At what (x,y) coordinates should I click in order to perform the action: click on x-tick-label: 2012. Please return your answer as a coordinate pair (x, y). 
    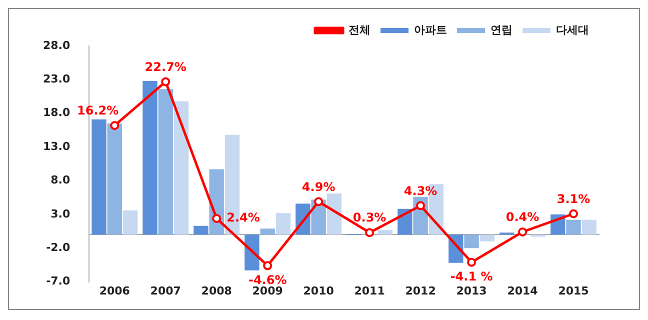
    Looking at the image, I should click on (420, 291).